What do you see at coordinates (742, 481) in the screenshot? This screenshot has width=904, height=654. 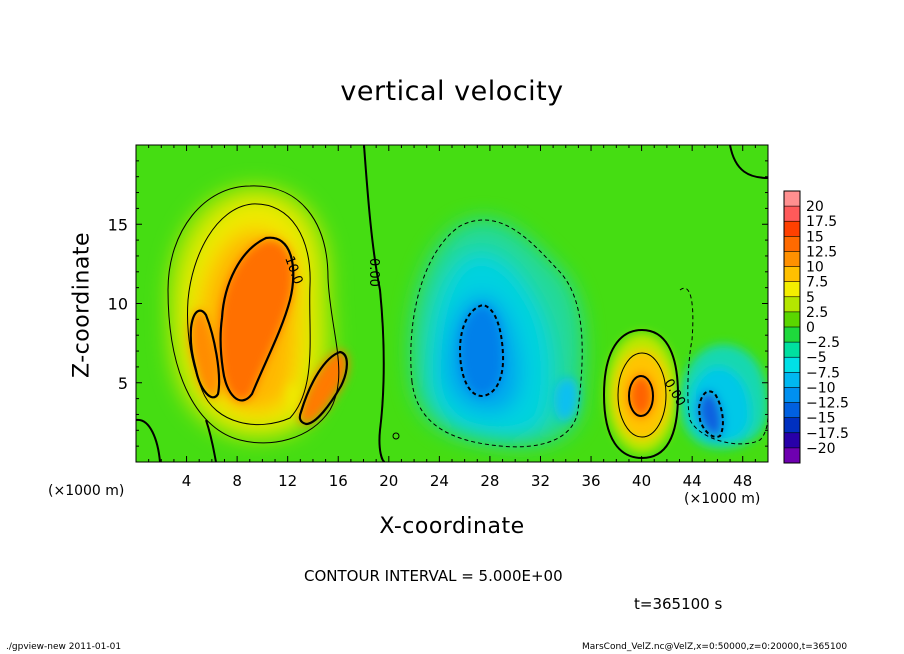 I see `x-tick-label: 48` at bounding box center [742, 481].